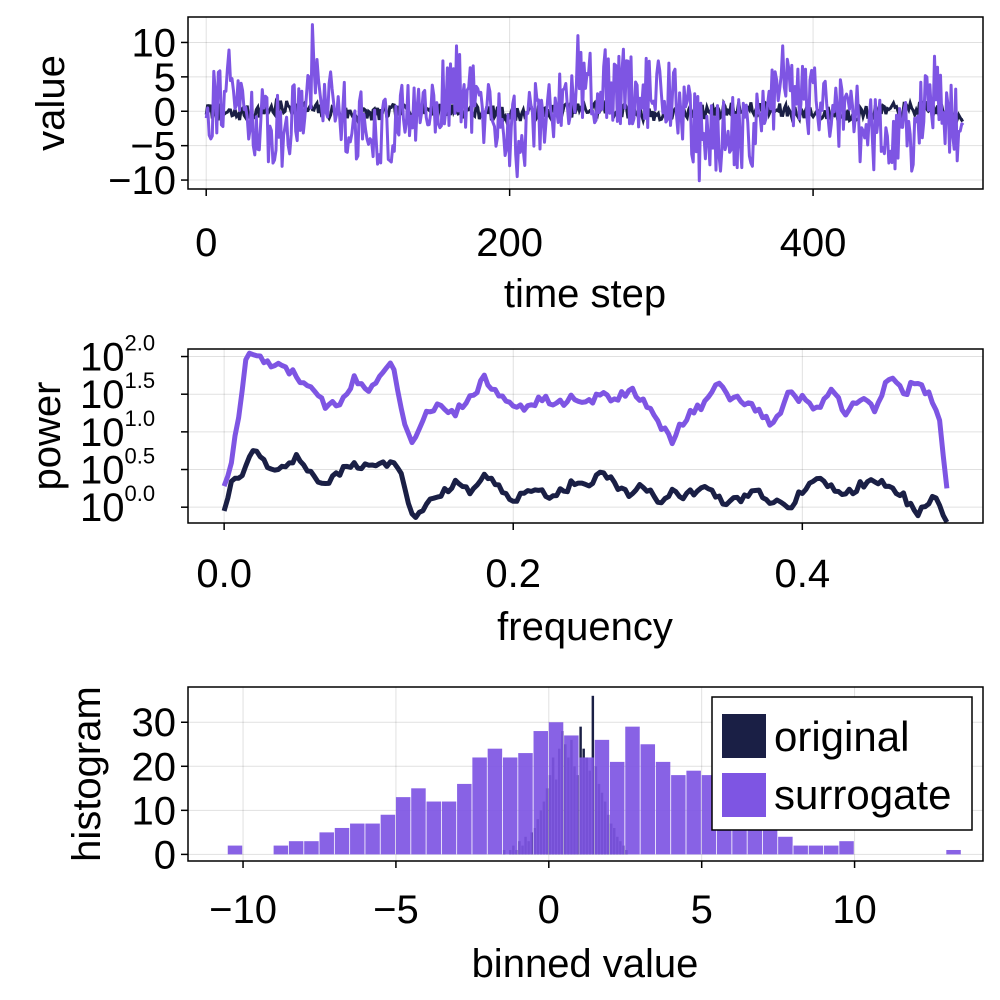 The width and height of the screenshot is (1000, 1000). I want to click on y-tick-label: 102.0, so click(117, 355).